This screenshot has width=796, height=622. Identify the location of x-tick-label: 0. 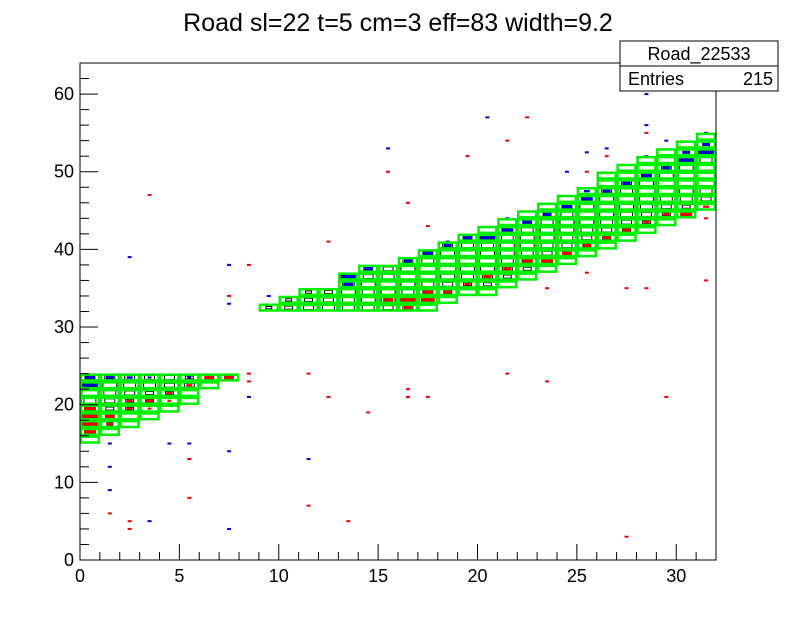
(80, 576).